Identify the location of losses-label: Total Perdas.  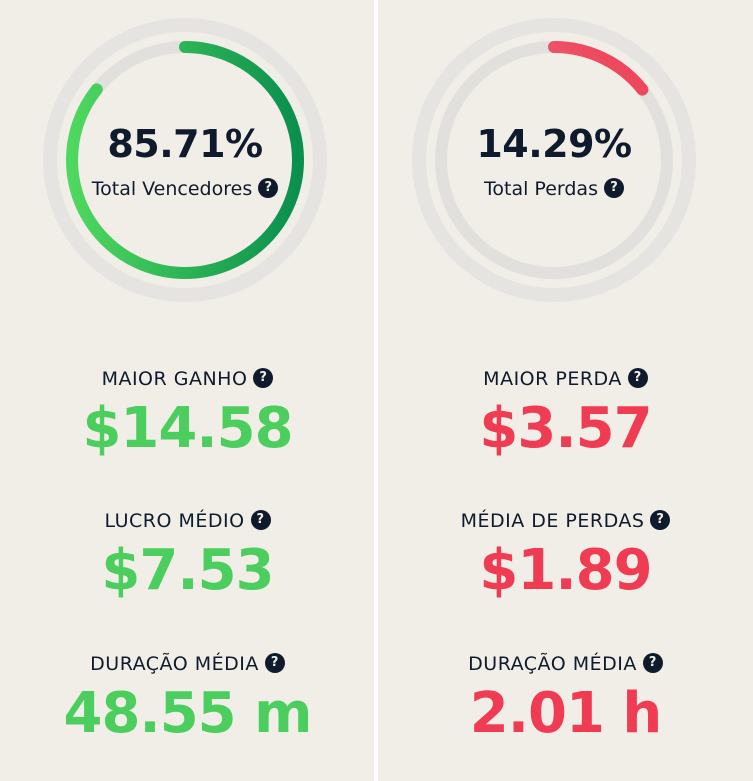
(541, 189).